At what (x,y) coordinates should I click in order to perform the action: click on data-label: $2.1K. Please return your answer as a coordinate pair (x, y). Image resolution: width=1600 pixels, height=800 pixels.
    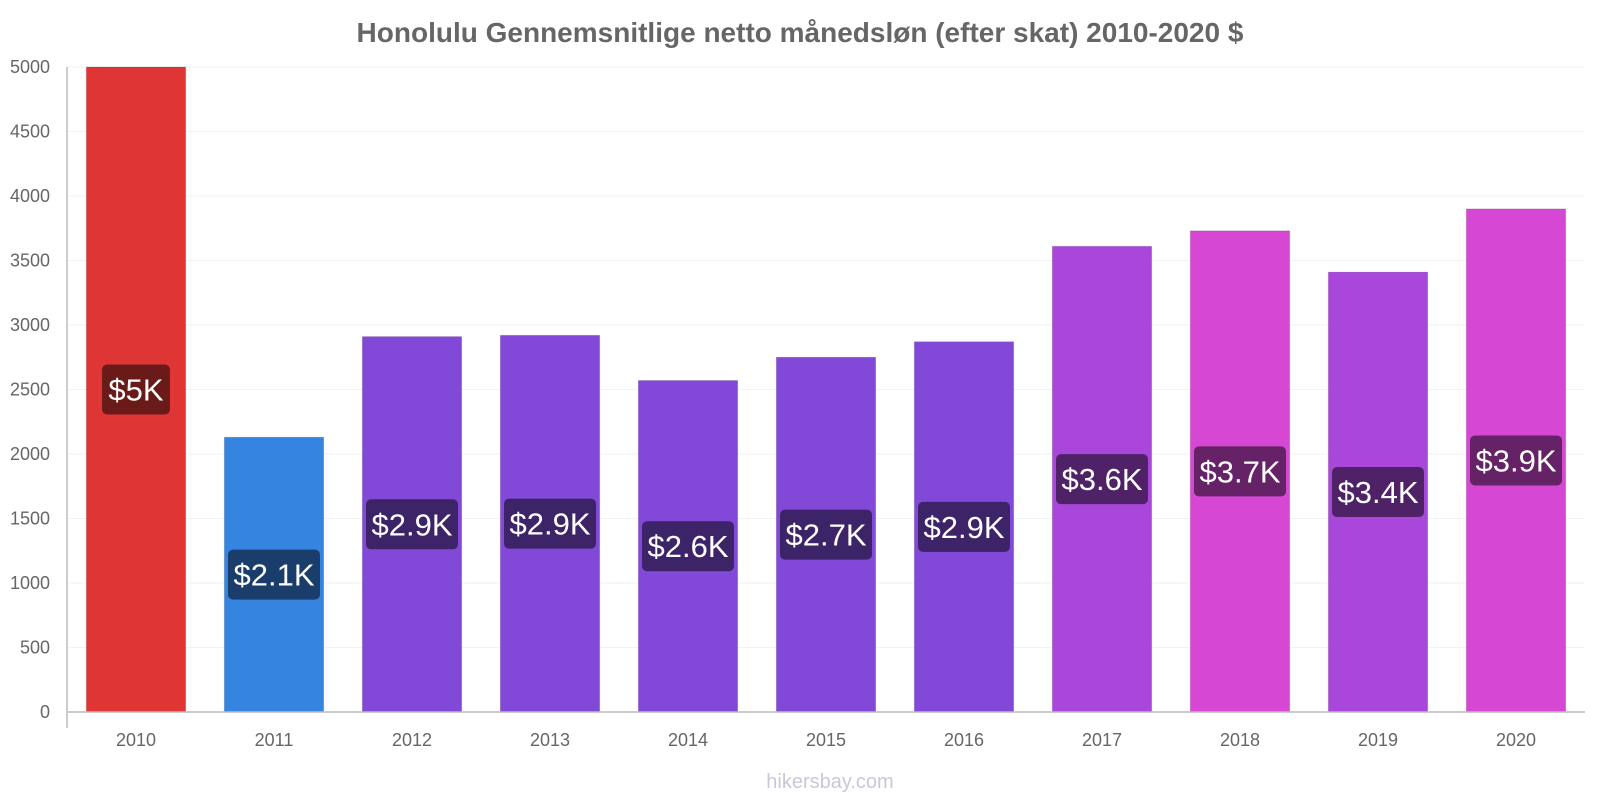
    Looking at the image, I should click on (273, 575).